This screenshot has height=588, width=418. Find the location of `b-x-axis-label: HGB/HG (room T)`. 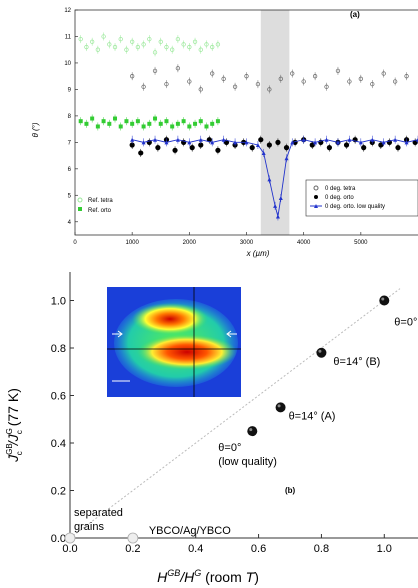

b-x-axis-label: HGB/HG (room T) is located at coordinates (208, 576).